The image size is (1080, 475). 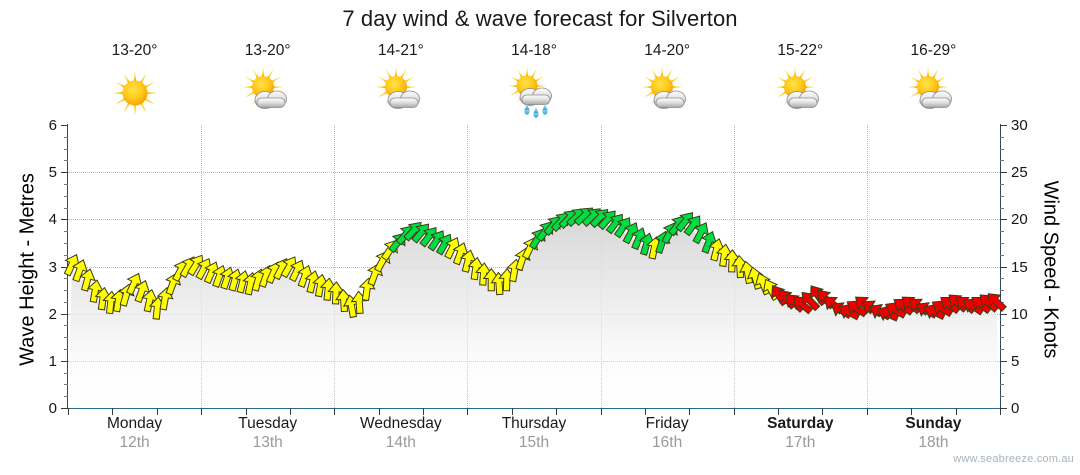 What do you see at coordinates (335, 266) in the screenshot?
I see `gridline-vertical` at bounding box center [335, 266].